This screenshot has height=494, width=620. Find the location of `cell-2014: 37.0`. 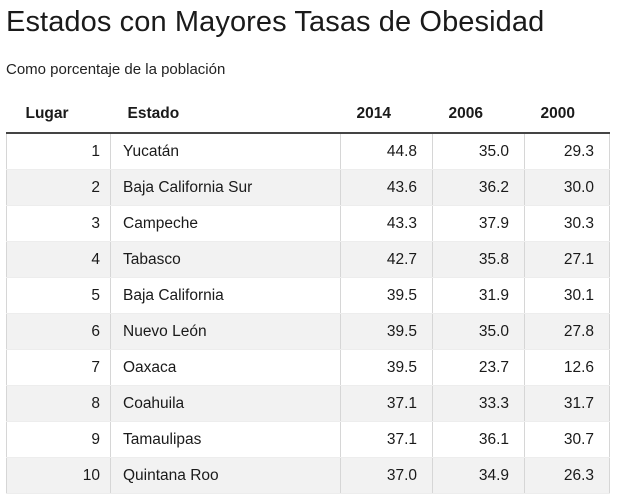

cell-2014: 37.0 is located at coordinates (386, 475).